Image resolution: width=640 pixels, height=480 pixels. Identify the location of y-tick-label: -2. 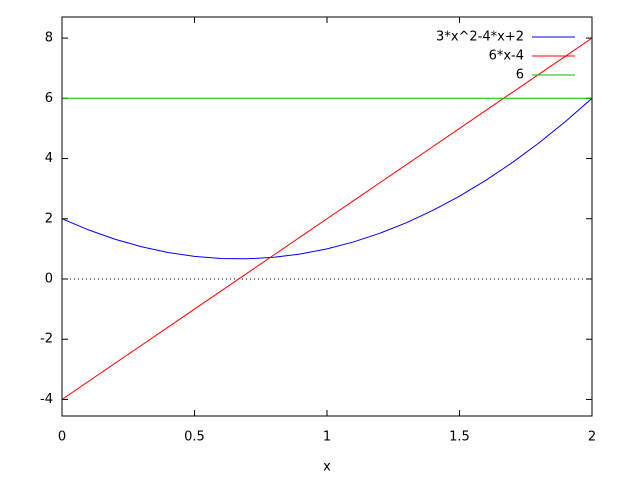
(46, 339).